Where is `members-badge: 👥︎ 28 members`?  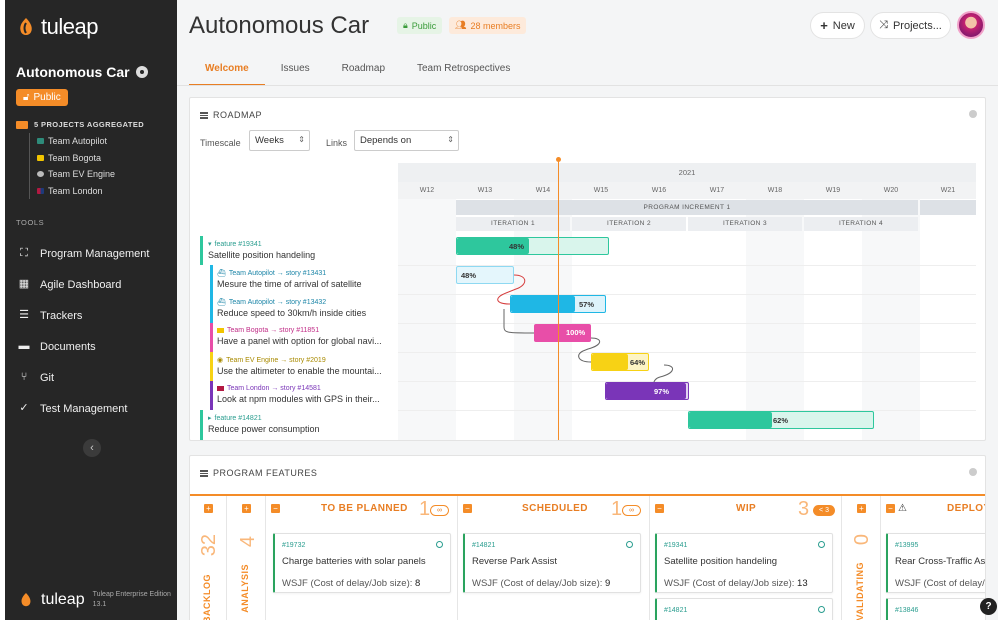 members-badge: 👥︎ 28 members is located at coordinates (488, 25).